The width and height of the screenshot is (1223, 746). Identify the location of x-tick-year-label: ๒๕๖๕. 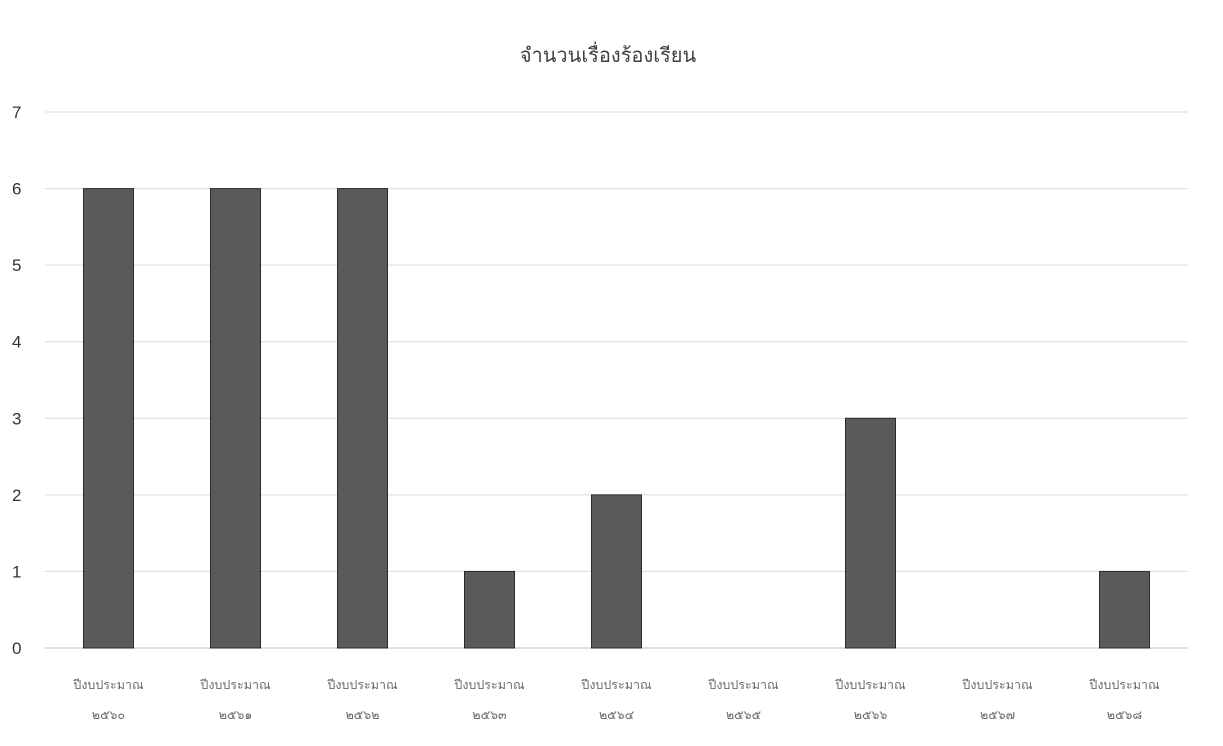
(743, 714).